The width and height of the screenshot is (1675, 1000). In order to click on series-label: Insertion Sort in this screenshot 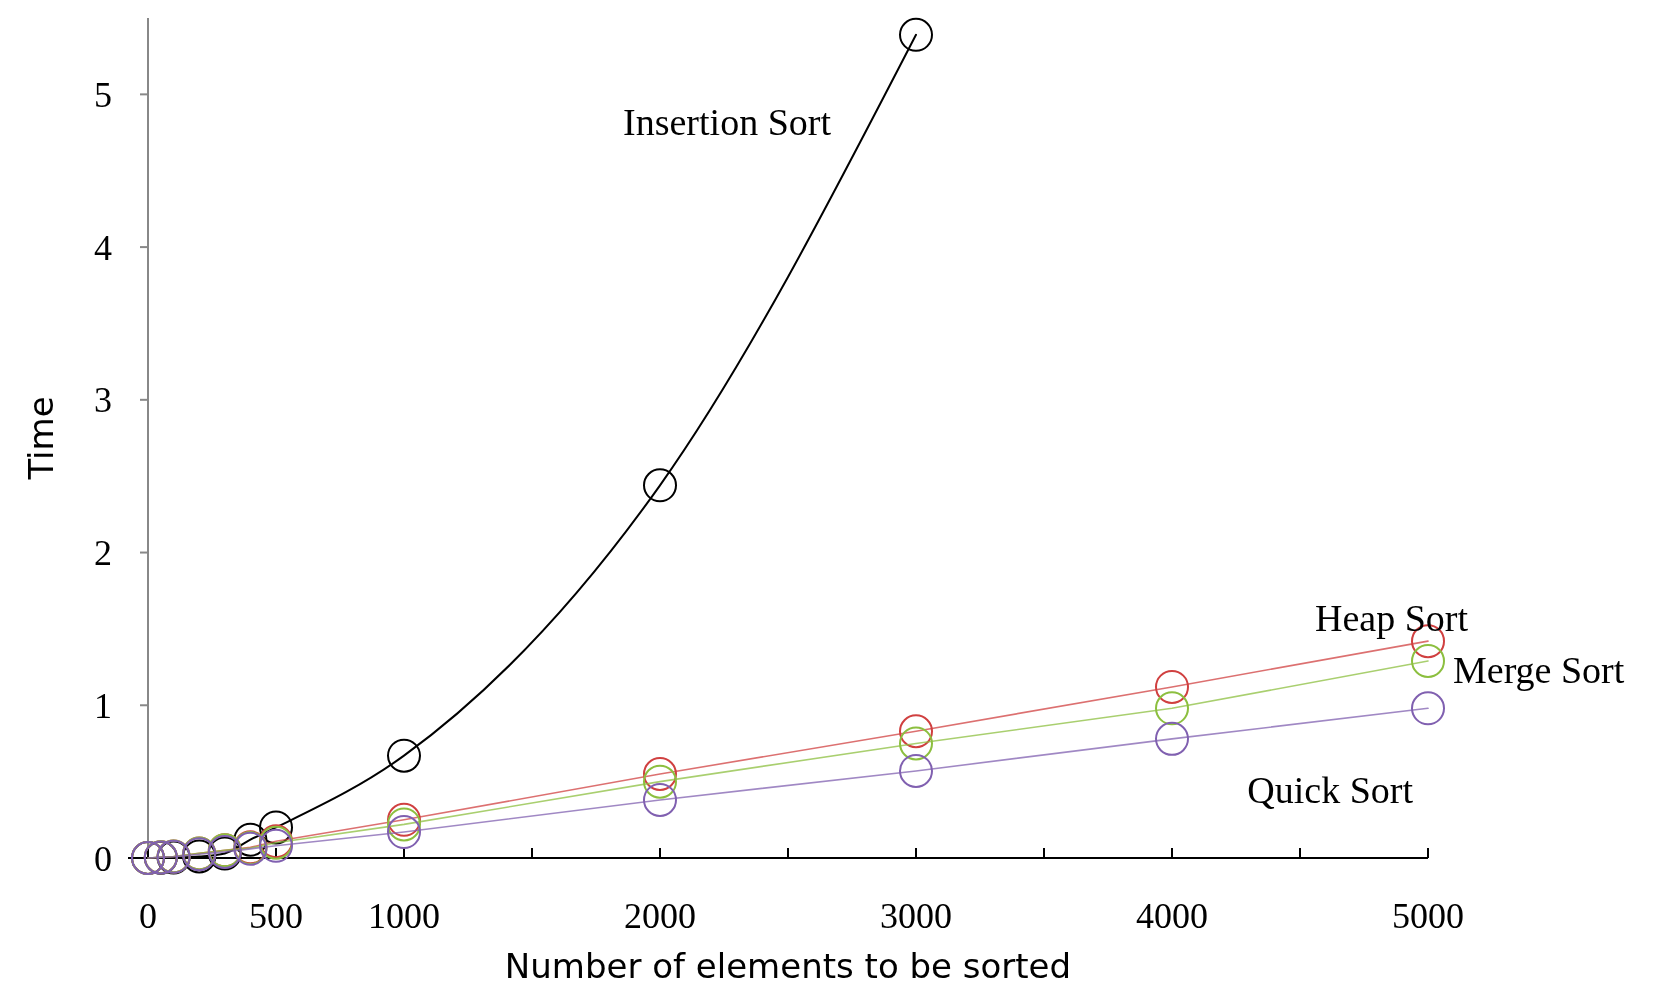, I will do `click(727, 121)`.